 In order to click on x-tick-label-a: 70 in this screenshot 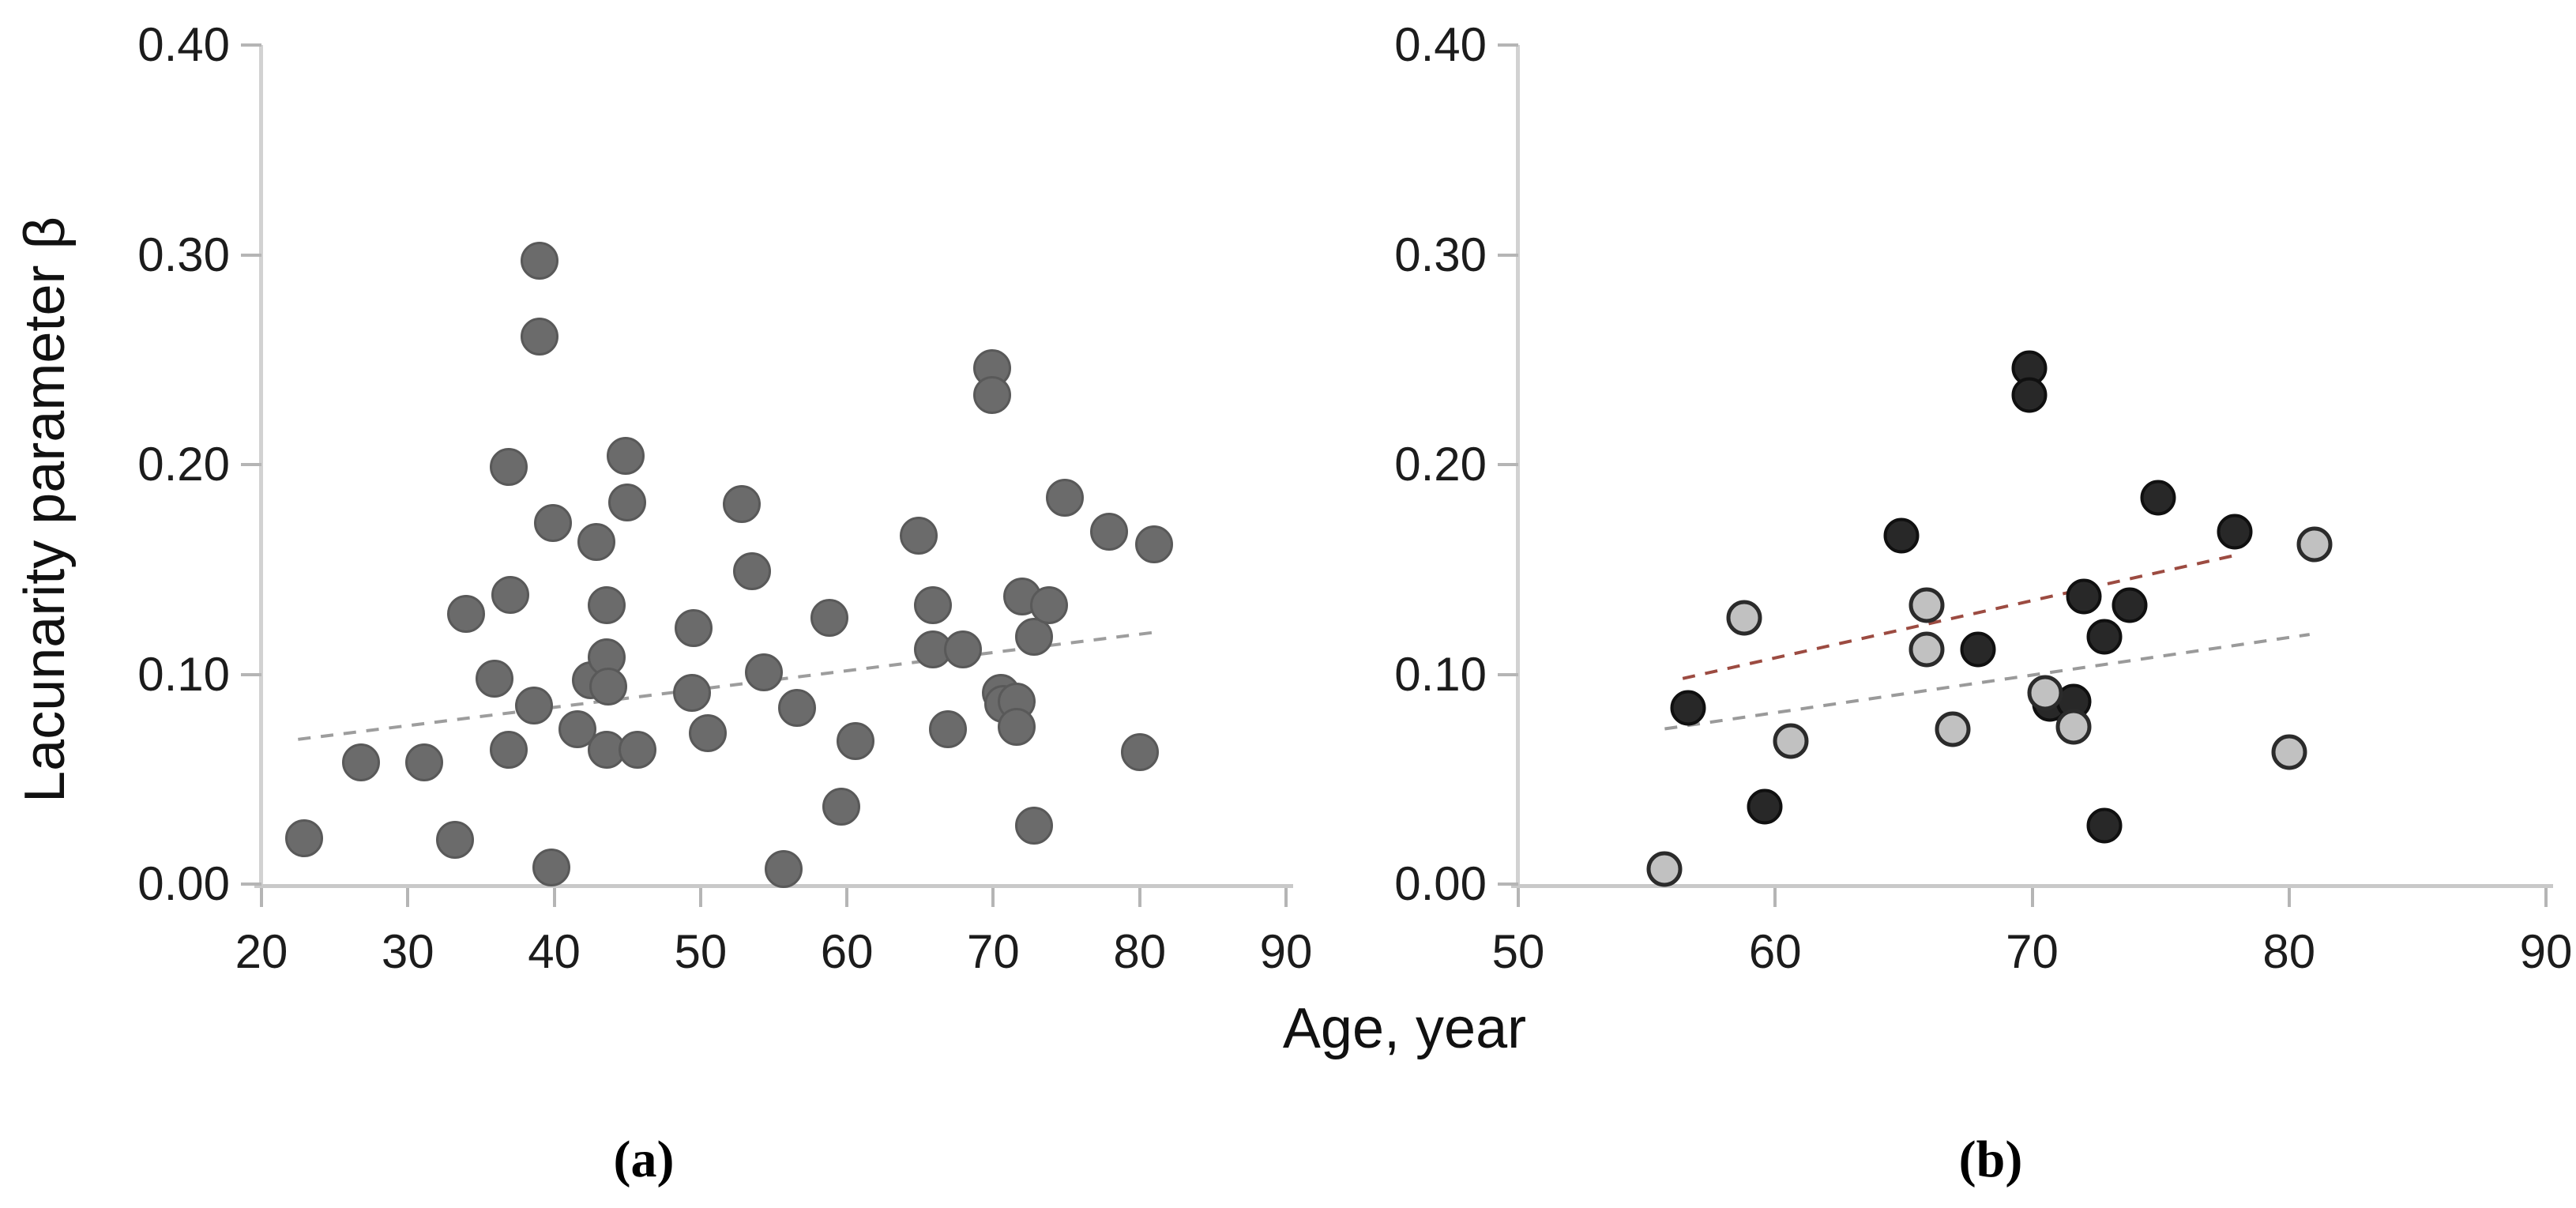, I will do `click(993, 951)`.